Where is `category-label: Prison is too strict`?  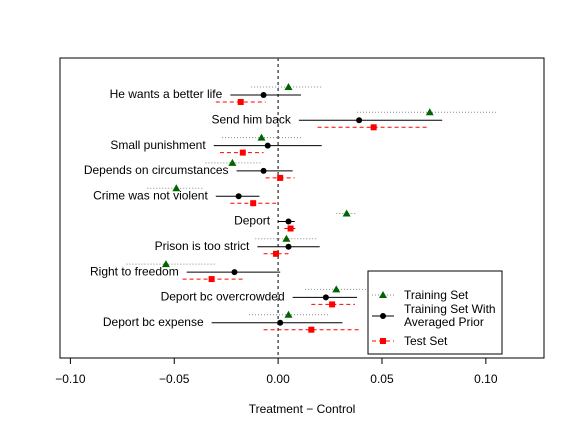 category-label: Prison is too strict is located at coordinates (202, 246).